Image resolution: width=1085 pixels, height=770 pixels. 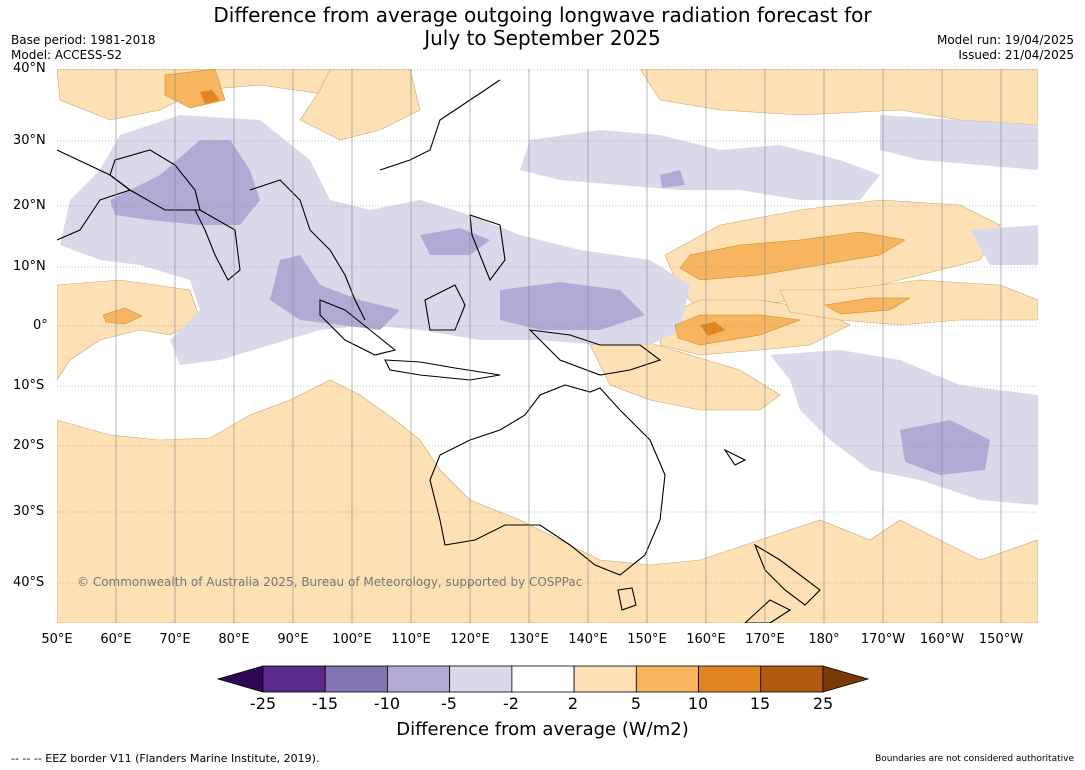 I want to click on colorbar-tick: 10, so click(x=698, y=703).